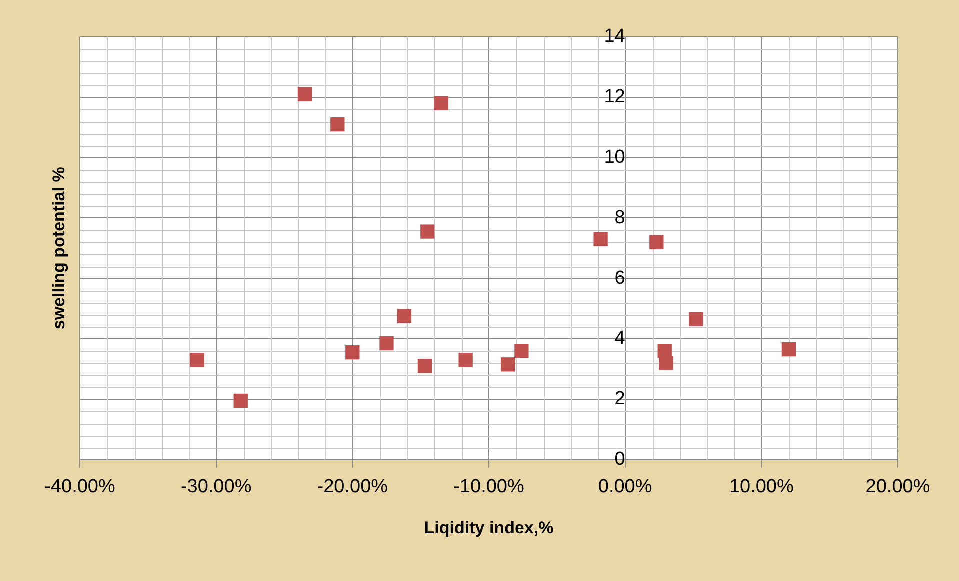 This screenshot has height=581, width=959. Describe the element at coordinates (216, 487) in the screenshot. I see `x-tick-label: -30.00%` at that location.